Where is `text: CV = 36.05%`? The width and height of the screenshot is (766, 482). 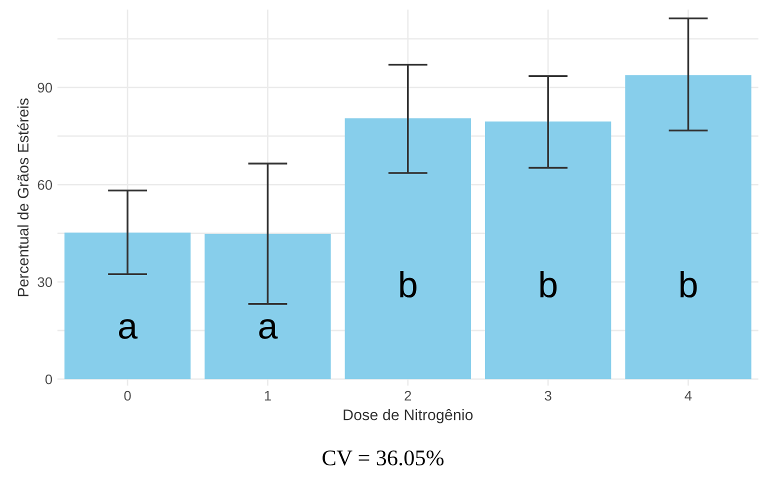 text: CV = 36.05% is located at coordinates (383, 458).